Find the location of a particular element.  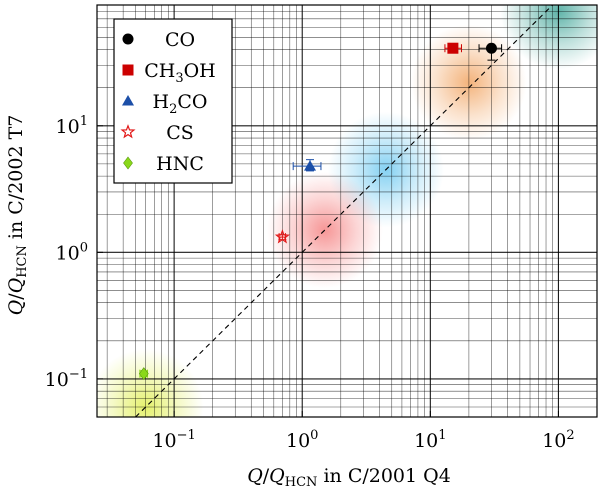

point-co is located at coordinates (490, 51).